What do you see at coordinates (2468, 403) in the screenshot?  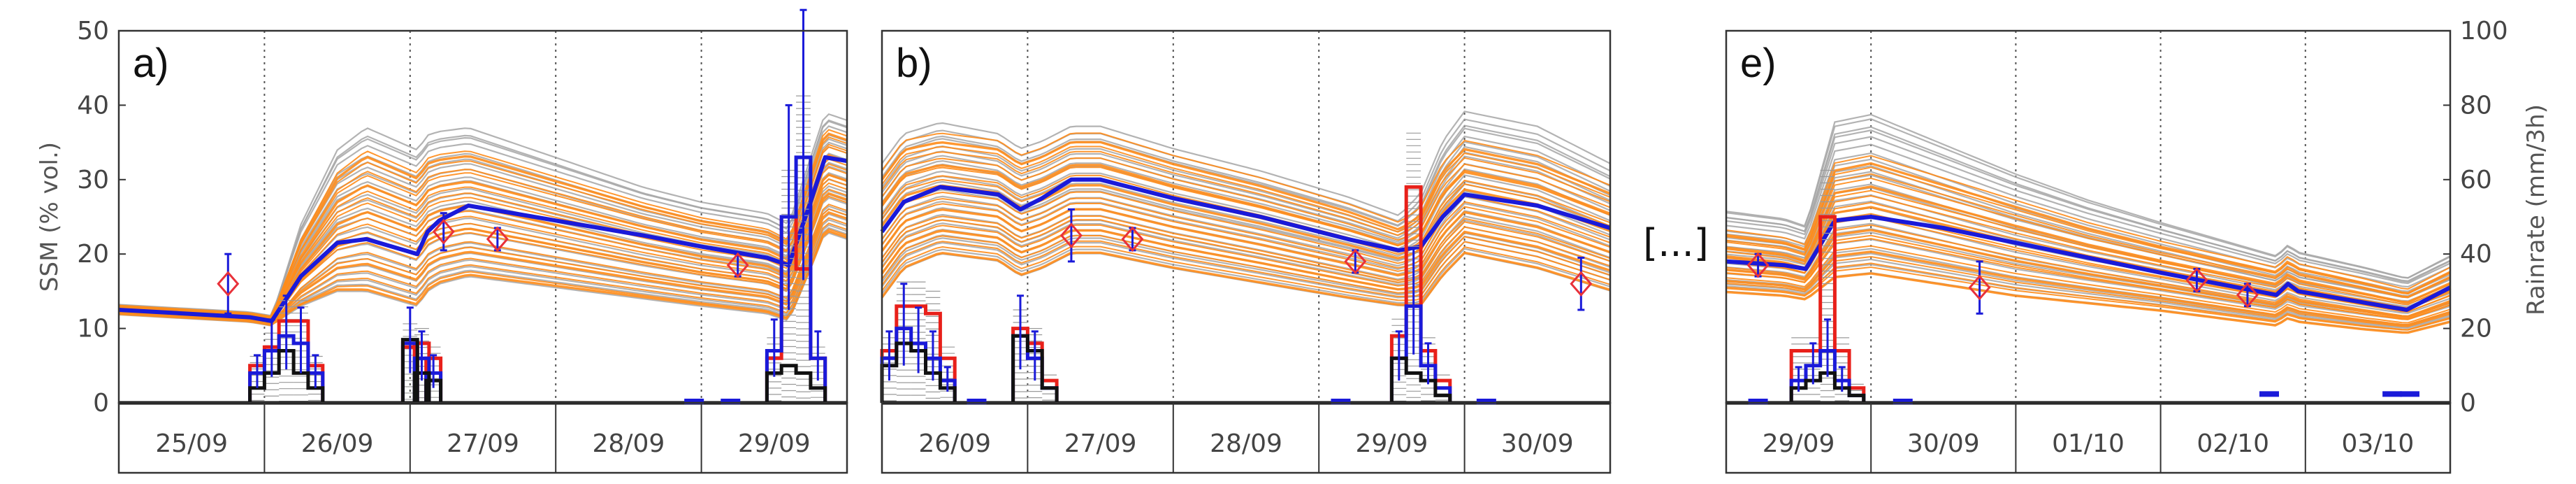 I see `y2-tick-label-e-0: 0` at bounding box center [2468, 403].